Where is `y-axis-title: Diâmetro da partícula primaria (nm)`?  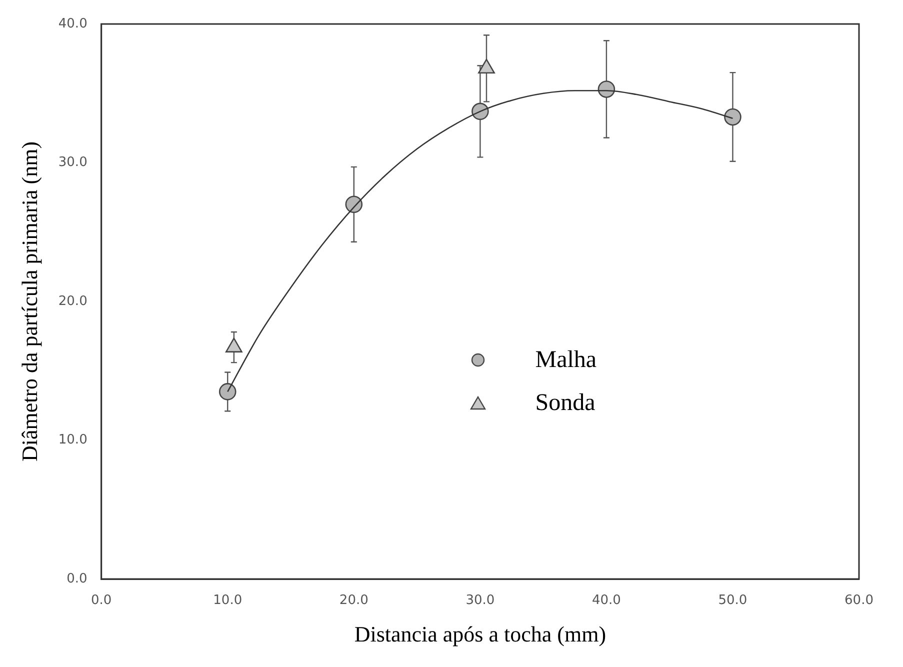
y-axis-title: Diâmetro da partícula primaria (nm) is located at coordinates (29, 301).